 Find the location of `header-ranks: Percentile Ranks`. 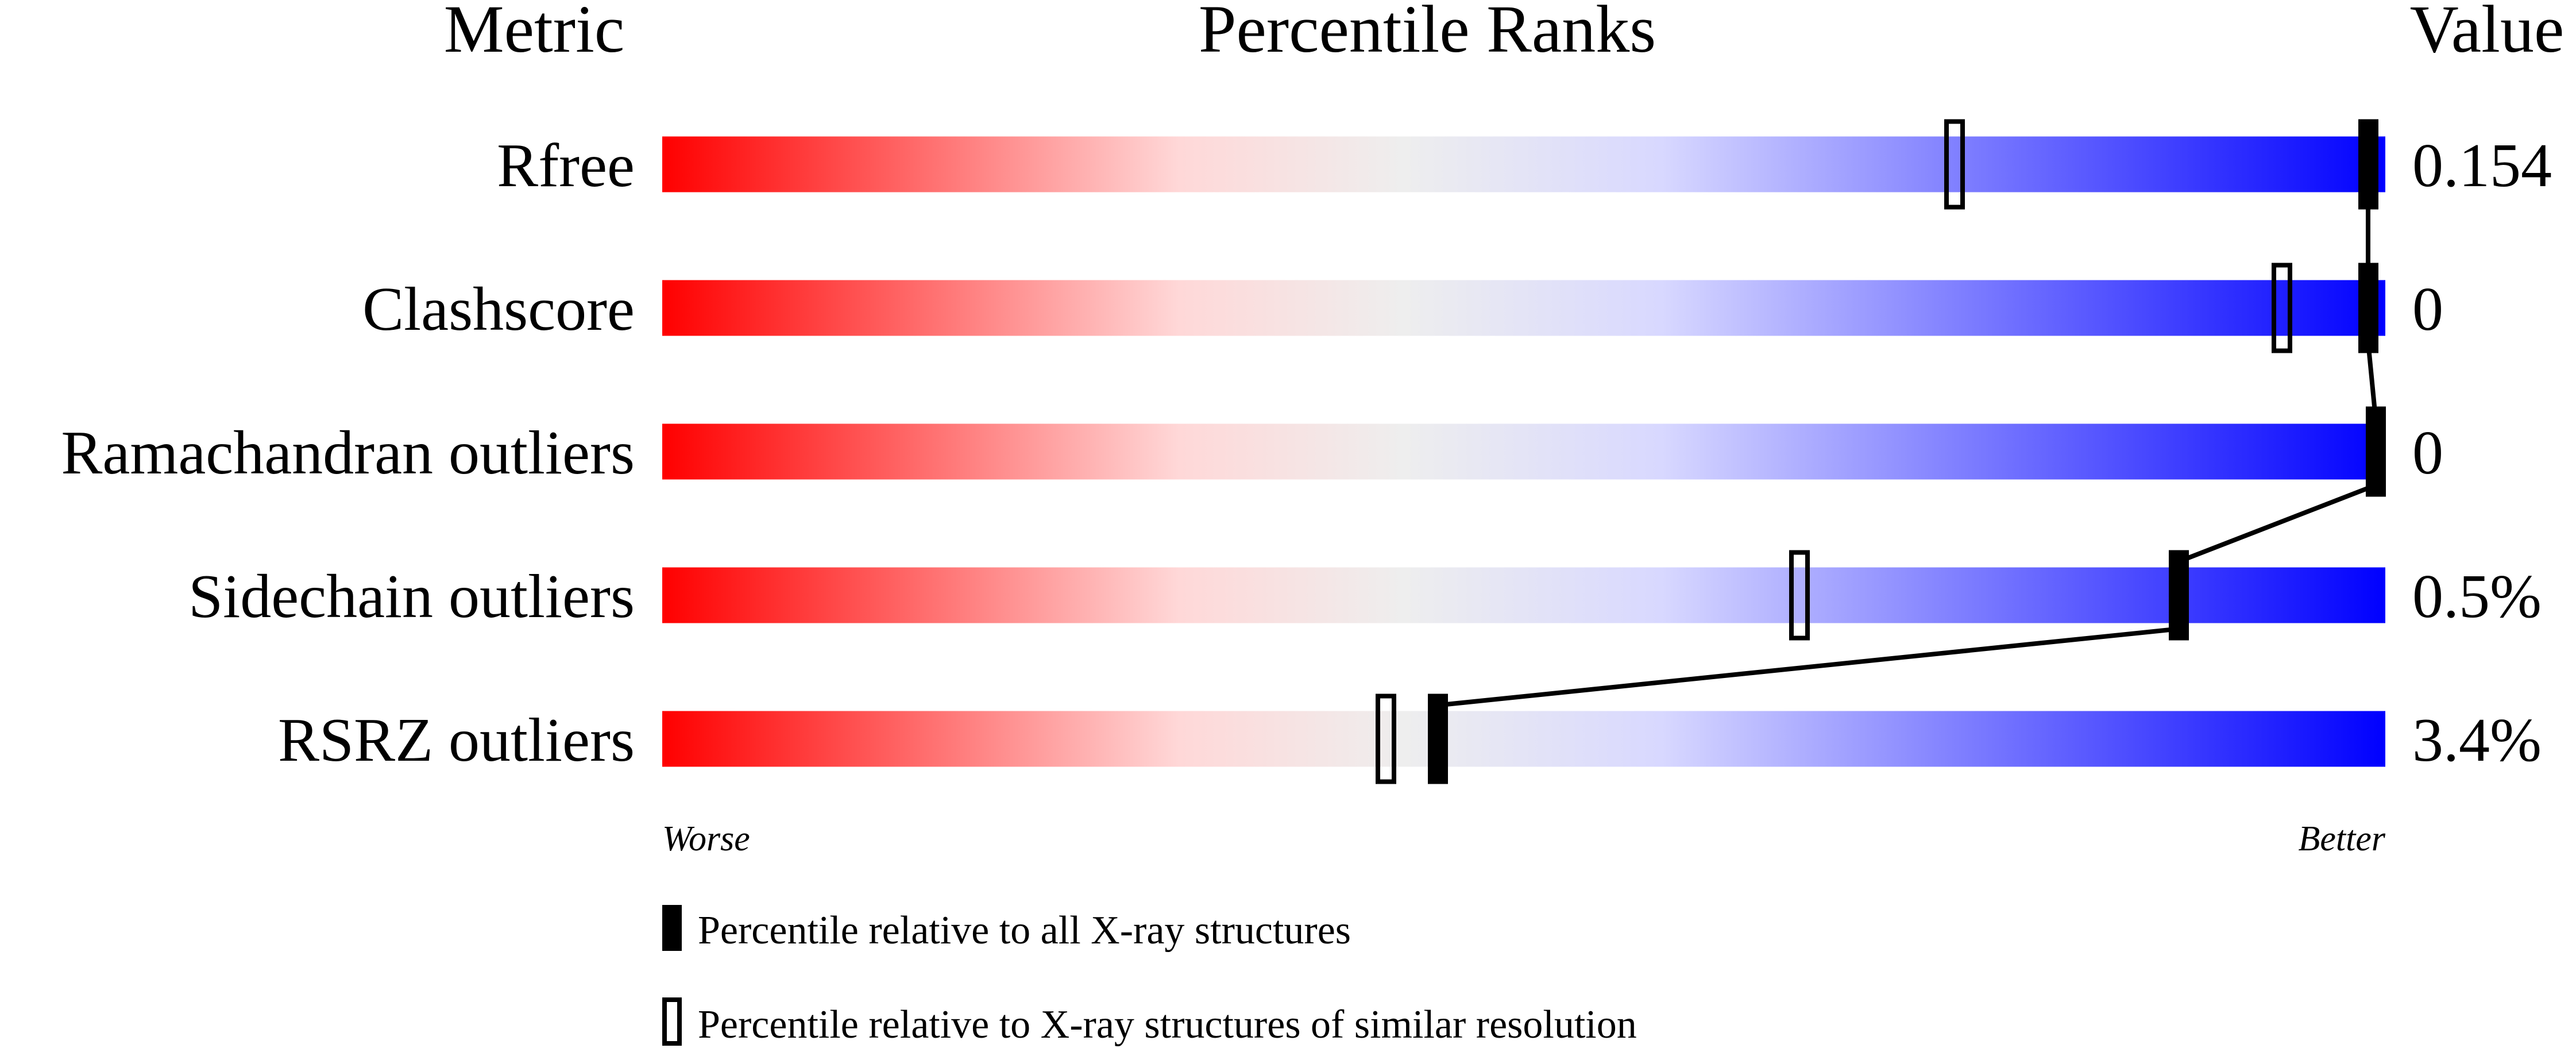

header-ranks: Percentile Ranks is located at coordinates (1427, 33).